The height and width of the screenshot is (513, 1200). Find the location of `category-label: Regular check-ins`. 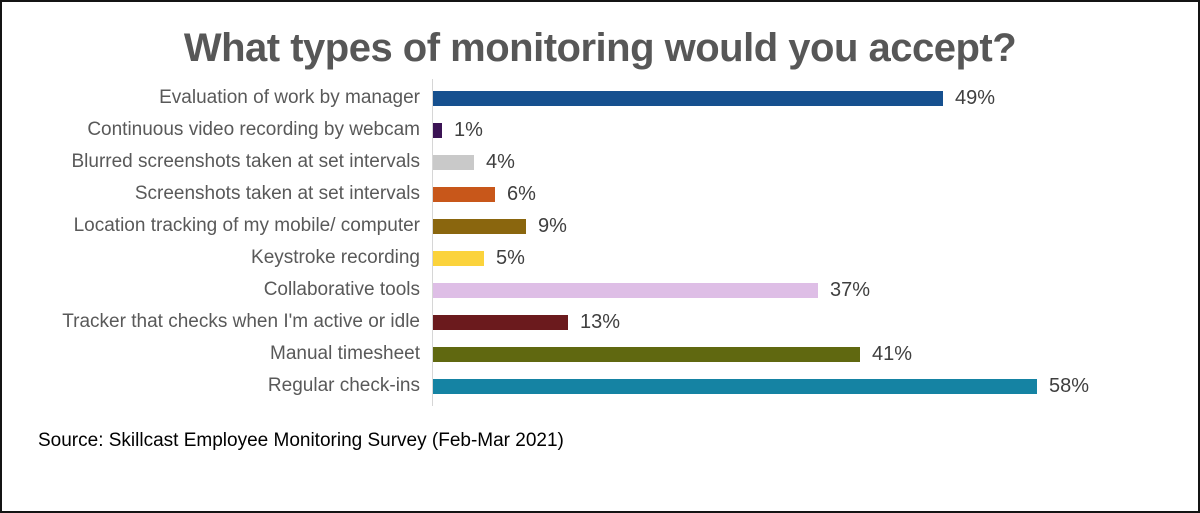

category-label: Regular check-ins is located at coordinates (343, 385).